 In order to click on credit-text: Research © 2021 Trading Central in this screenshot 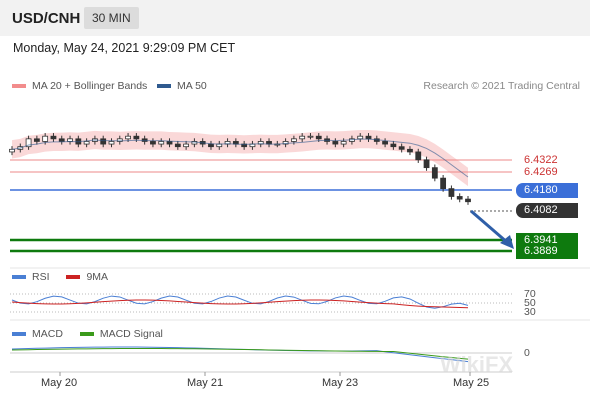, I will do `click(501, 86)`.